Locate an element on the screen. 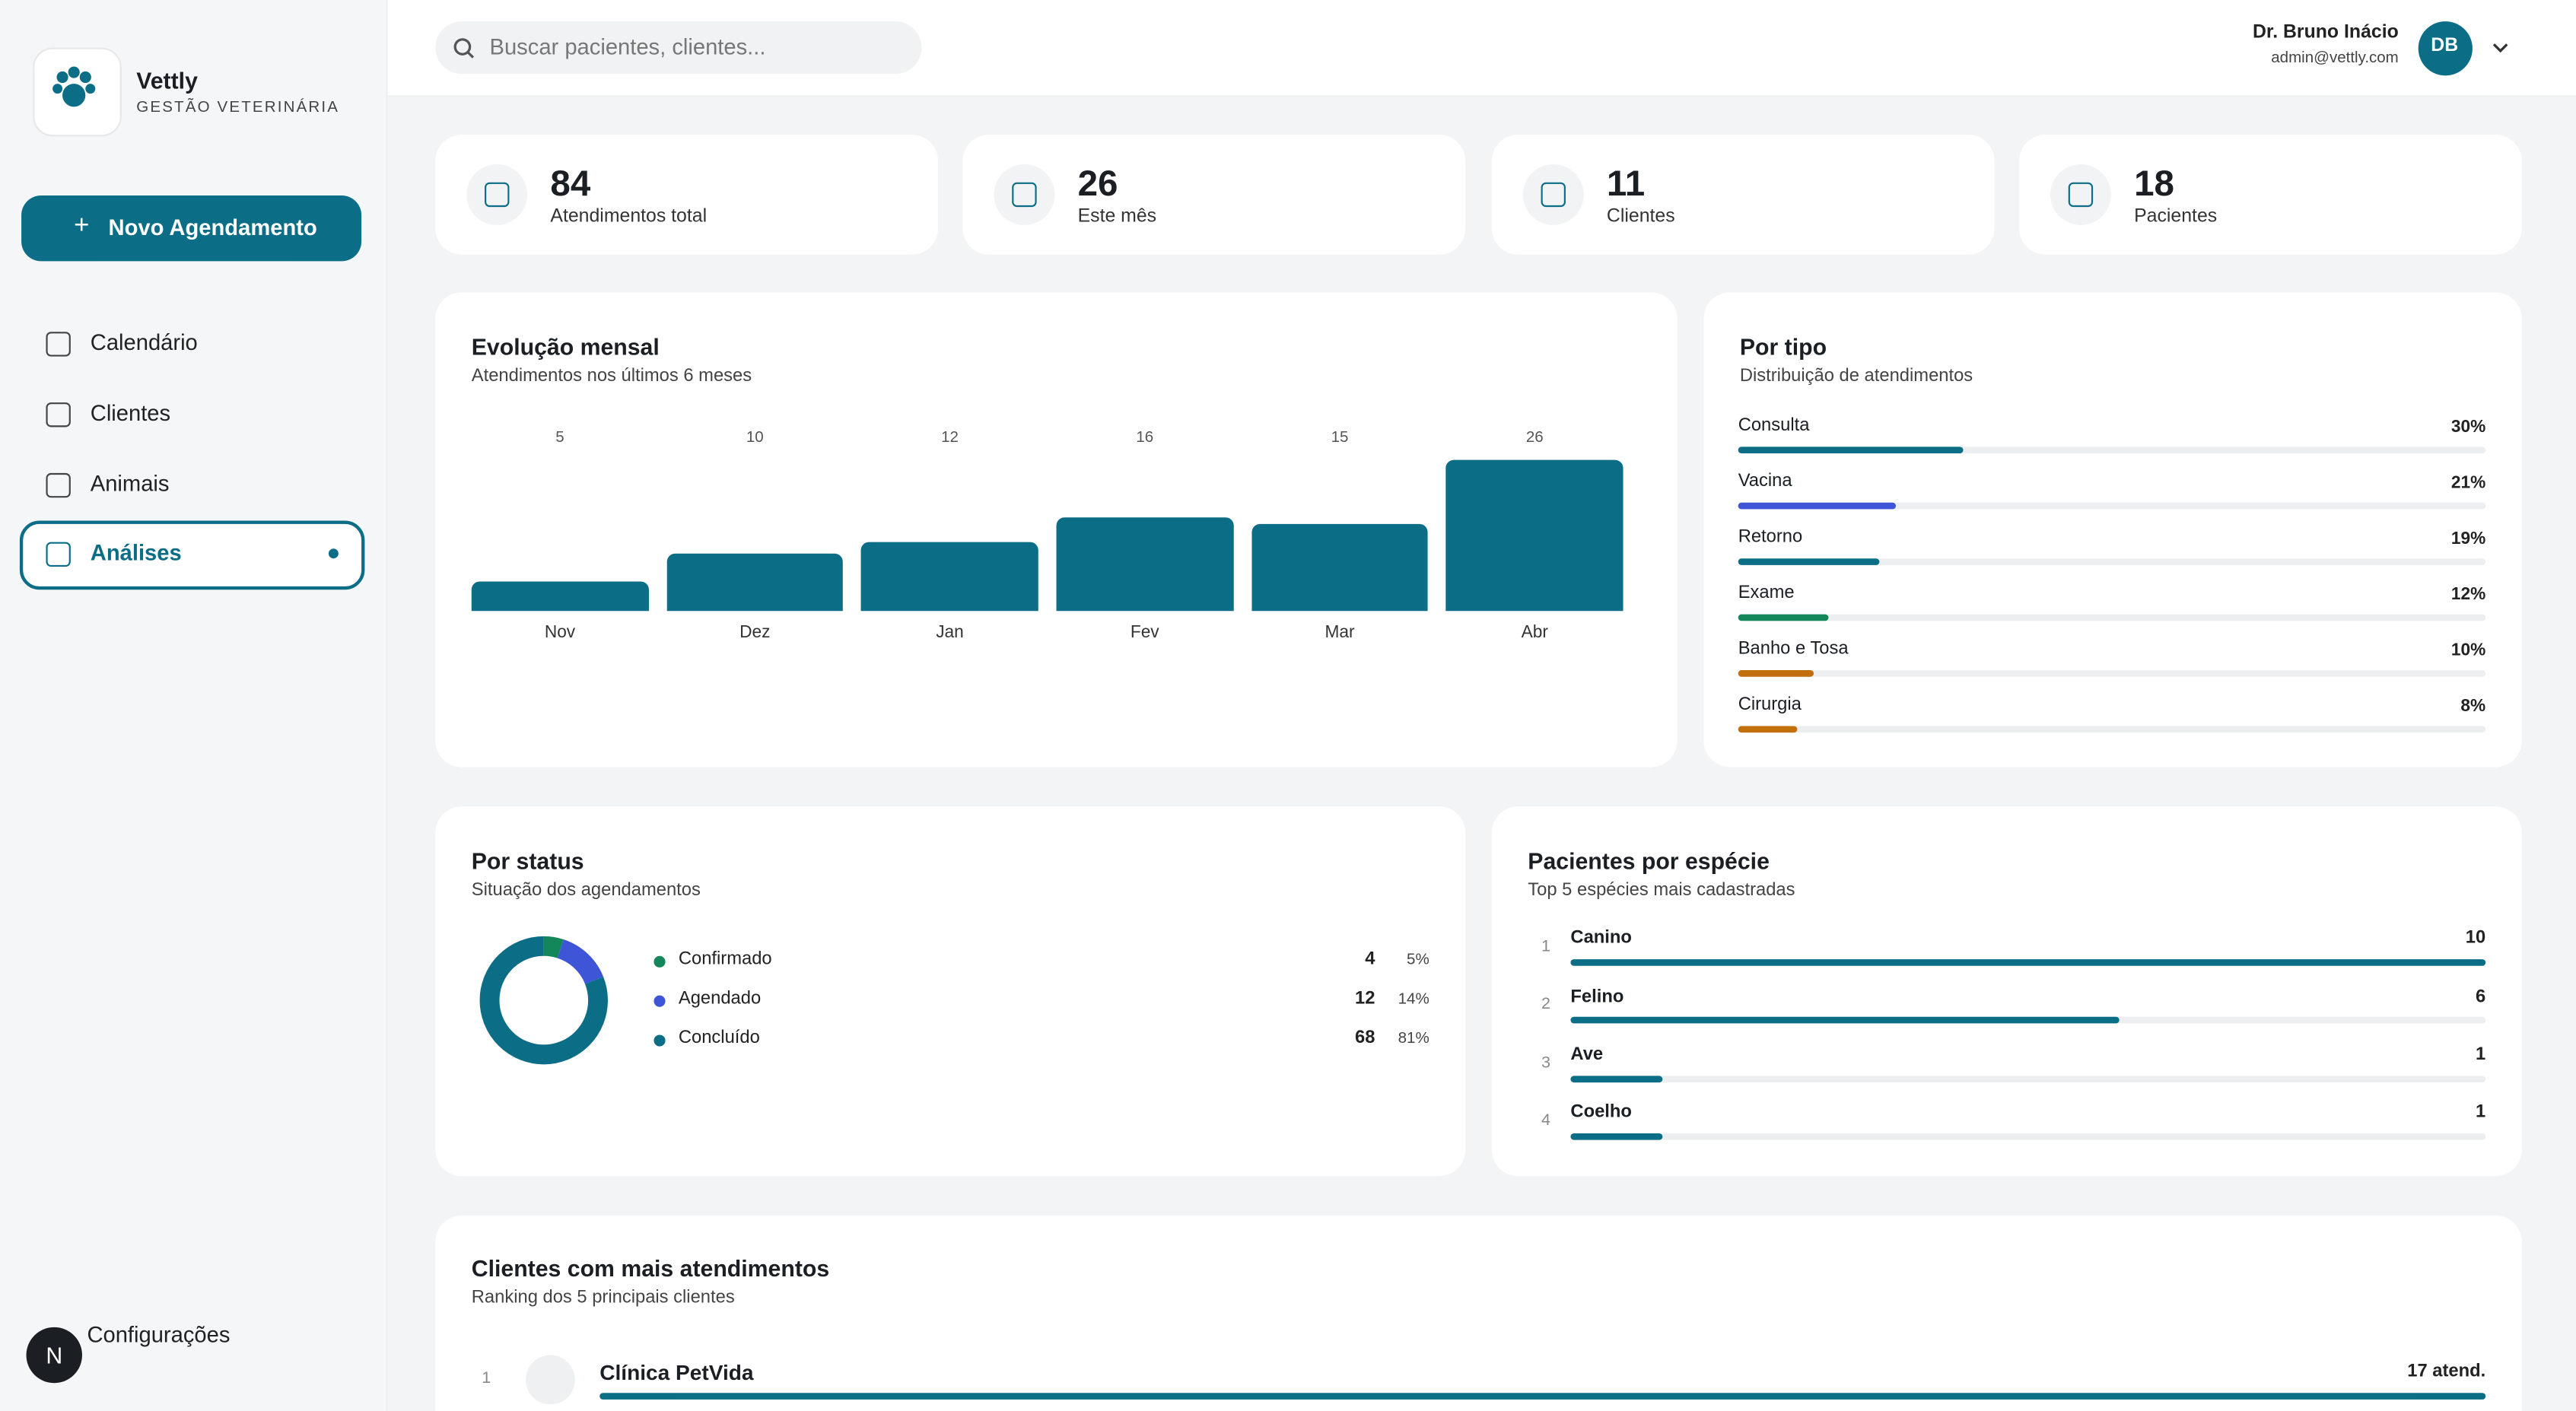  type-value: 30% is located at coordinates (2468, 426).